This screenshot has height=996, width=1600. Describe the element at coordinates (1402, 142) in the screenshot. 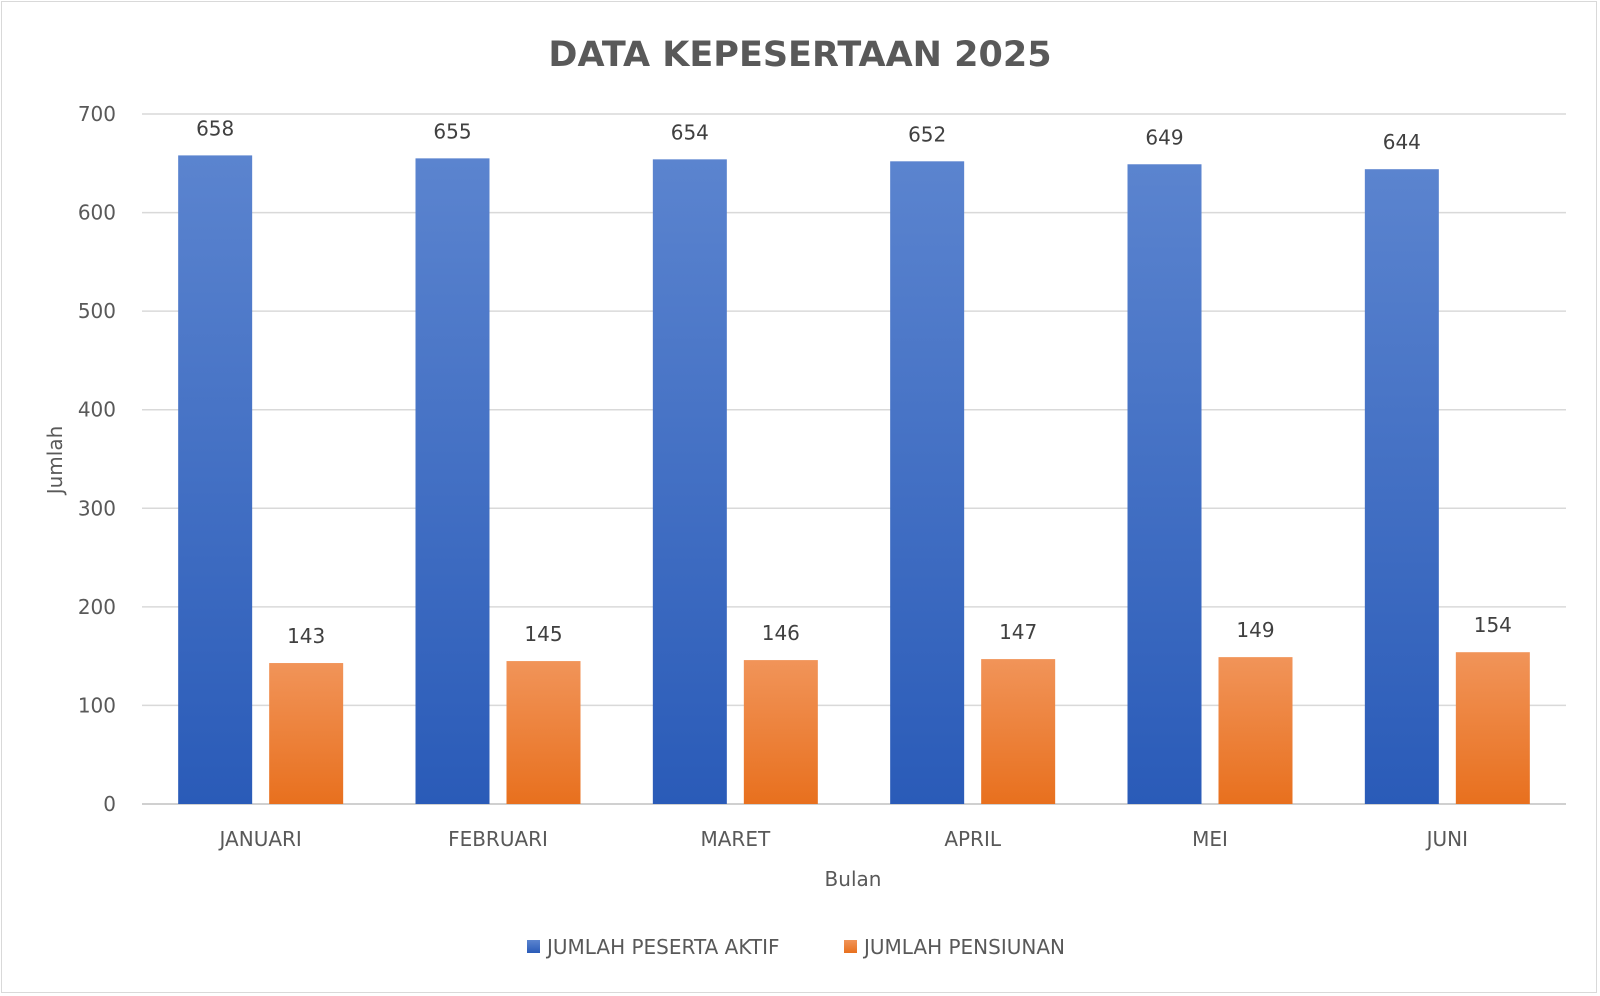

I see `data-label: 644` at that location.